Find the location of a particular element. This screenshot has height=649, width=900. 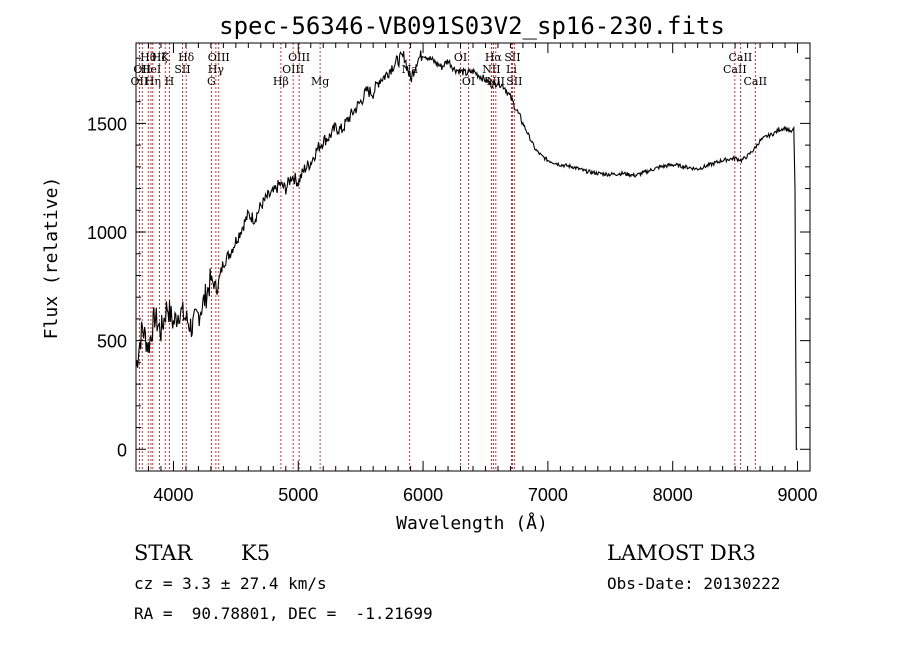

y-tick-label: 0 is located at coordinates (122, 450).